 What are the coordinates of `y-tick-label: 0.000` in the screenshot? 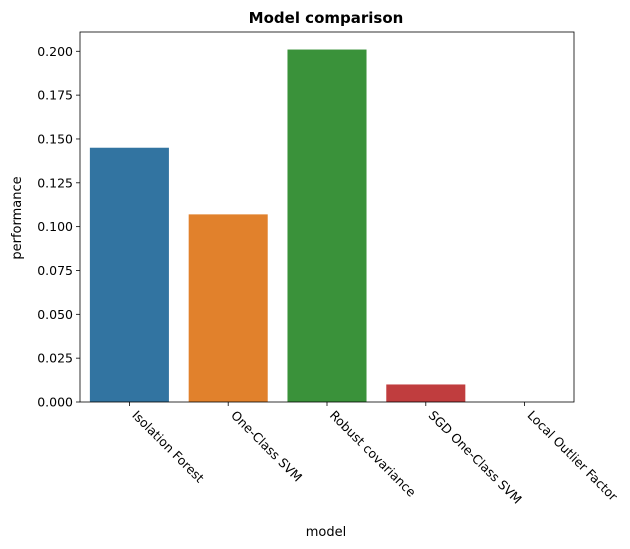 It's located at (55, 402).